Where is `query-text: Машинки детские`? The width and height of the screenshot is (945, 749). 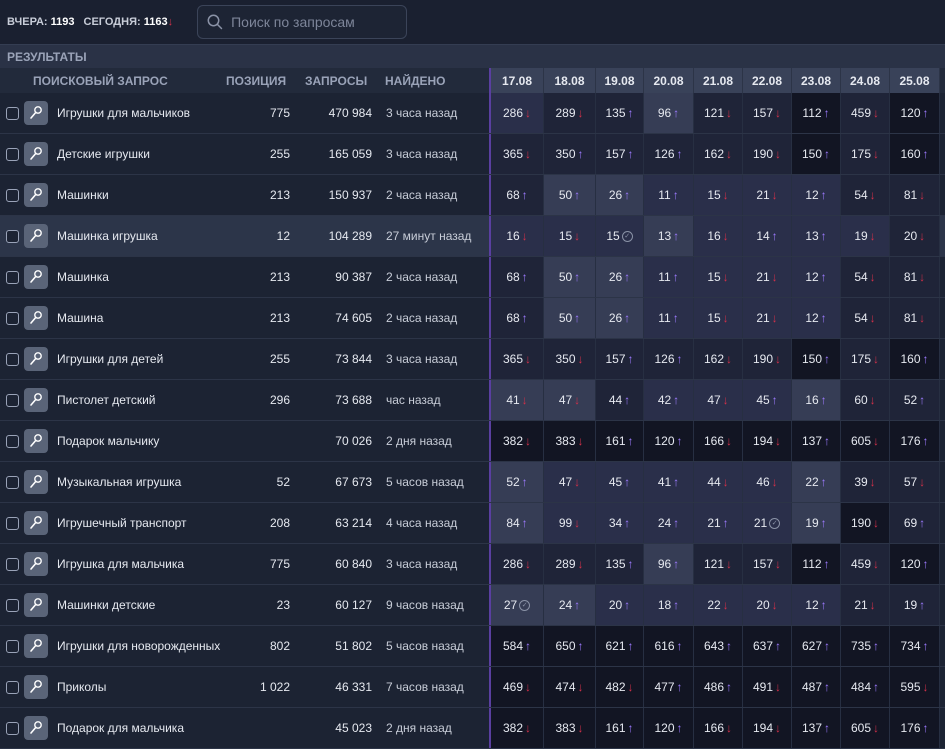
query-text: Машинки детские is located at coordinates (106, 605).